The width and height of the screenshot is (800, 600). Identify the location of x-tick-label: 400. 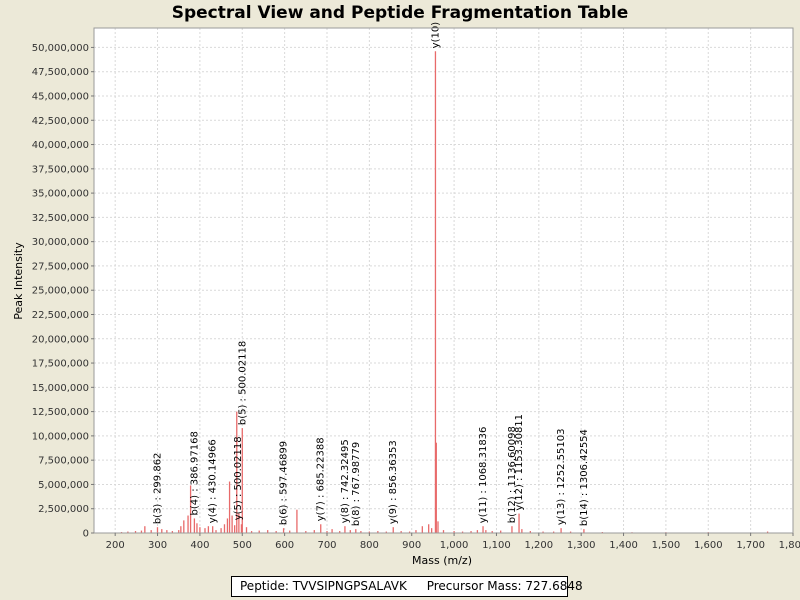
(199, 545).